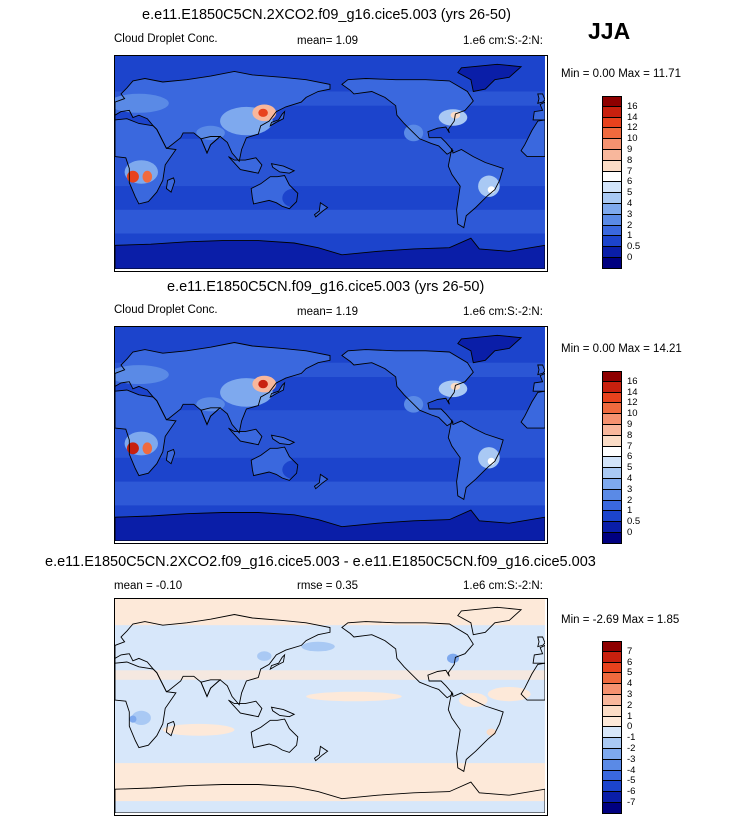  What do you see at coordinates (148, 586) in the screenshot?
I see `panel3-mean-label: mean = -0.10` at bounding box center [148, 586].